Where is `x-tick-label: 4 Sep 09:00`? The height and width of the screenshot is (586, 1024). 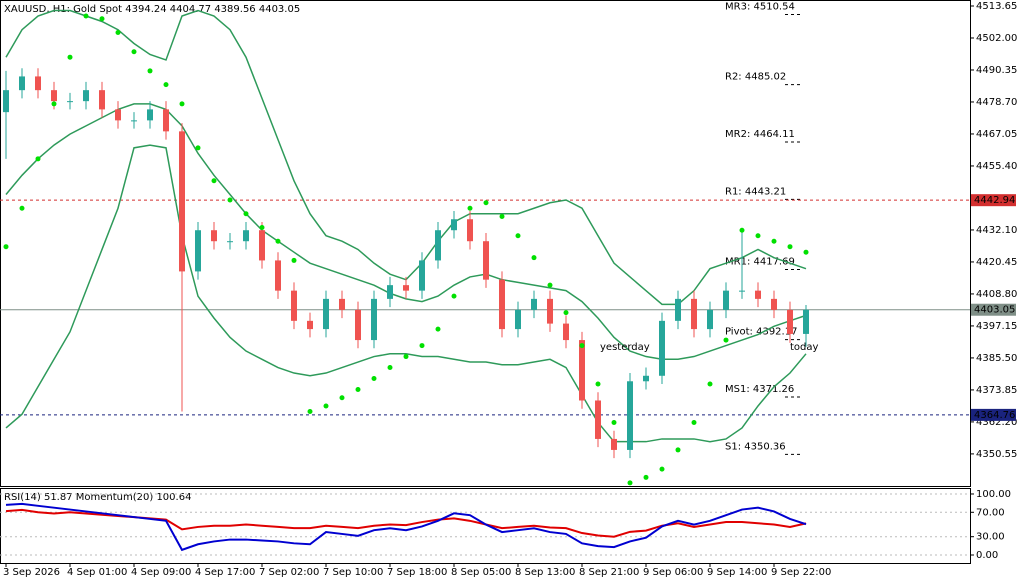 x-tick-label: 4 Sep 09:00 is located at coordinates (161, 572).